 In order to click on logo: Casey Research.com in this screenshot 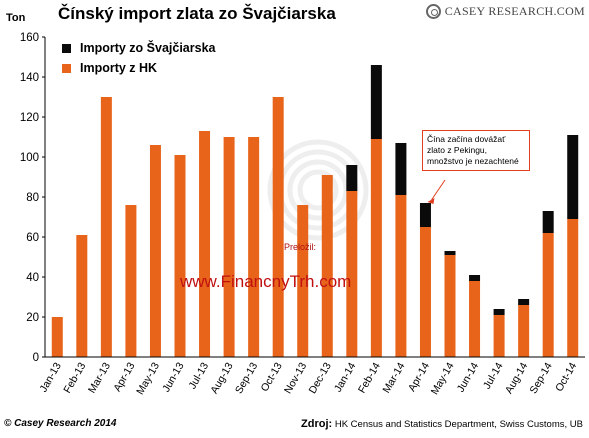, I will do `click(505, 11)`.